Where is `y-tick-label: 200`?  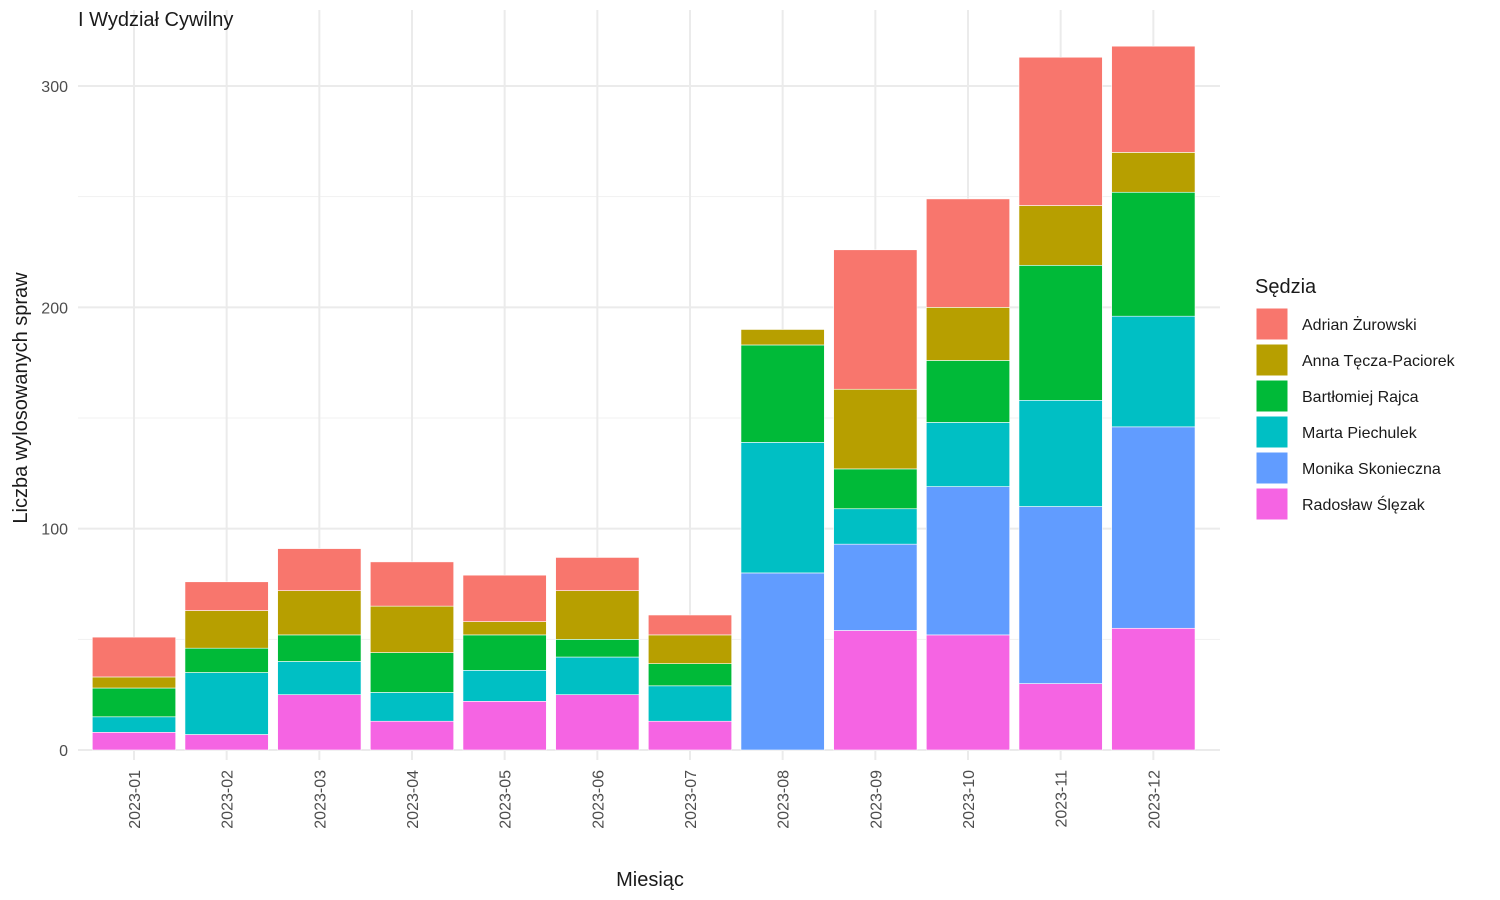
y-tick-label: 200 is located at coordinates (54, 308).